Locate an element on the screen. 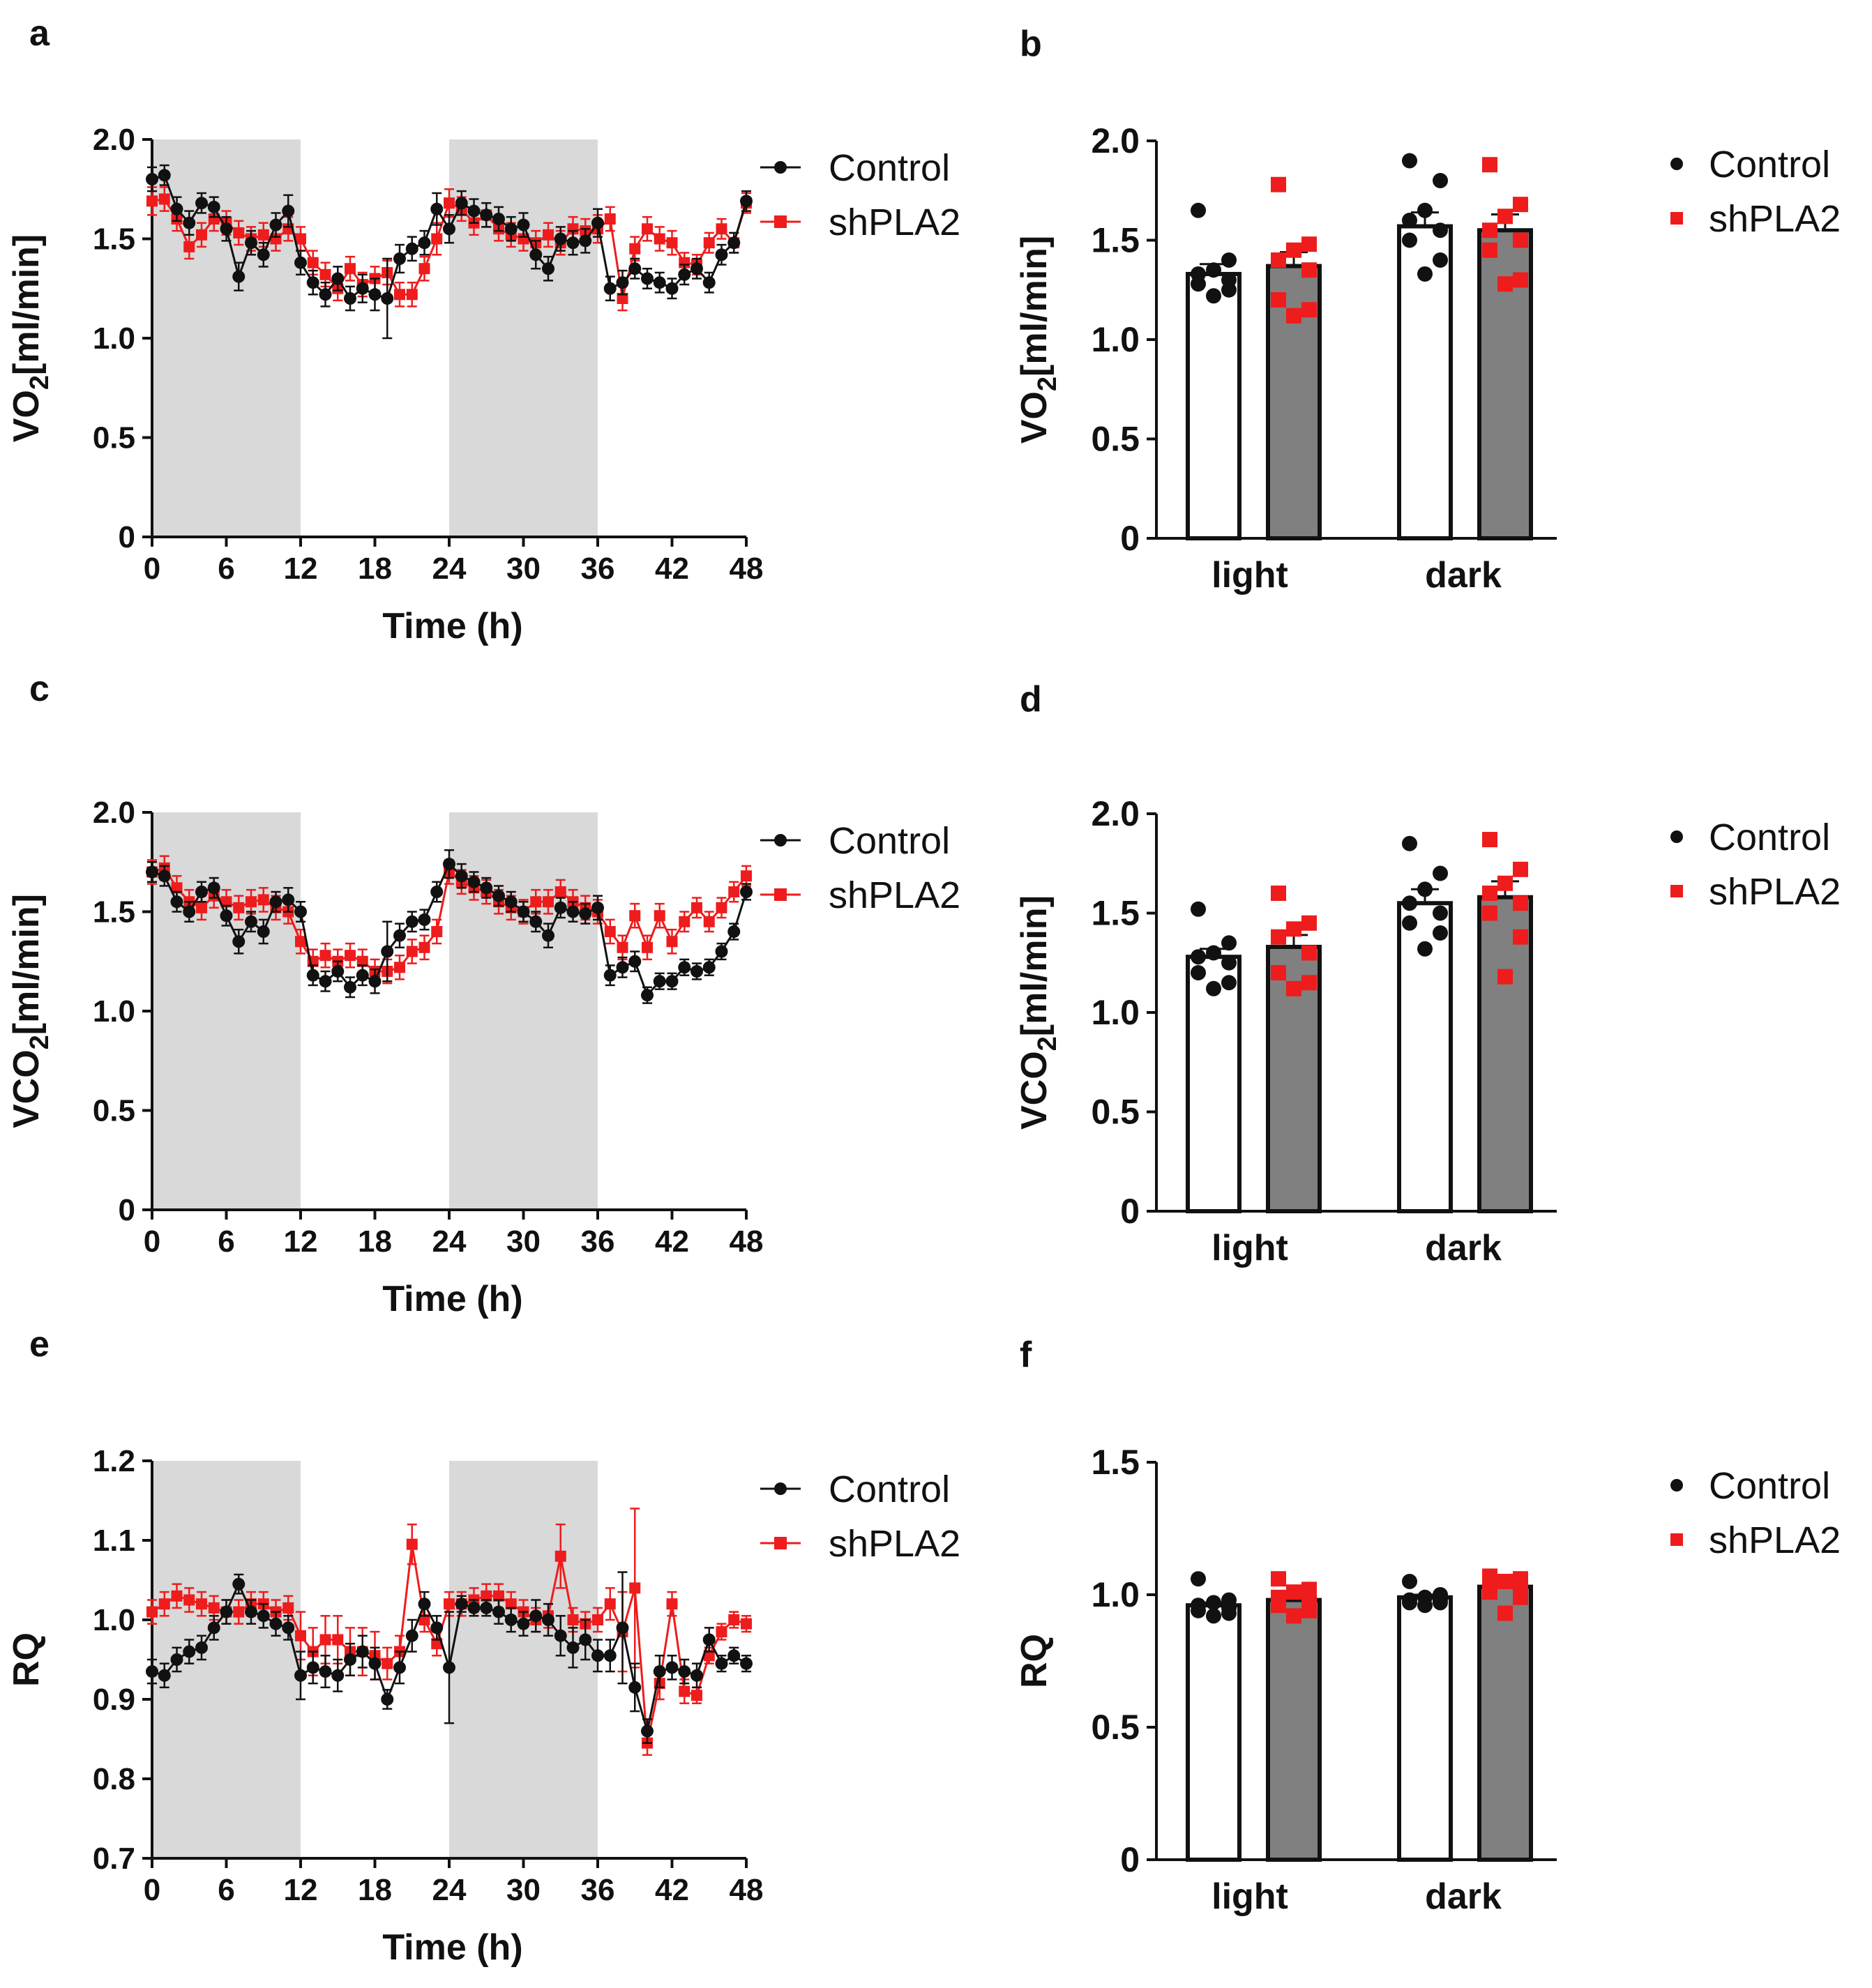 The width and height of the screenshot is (1872, 1988). panel-b-ytick-label-1: 0.5 is located at coordinates (1115, 440).